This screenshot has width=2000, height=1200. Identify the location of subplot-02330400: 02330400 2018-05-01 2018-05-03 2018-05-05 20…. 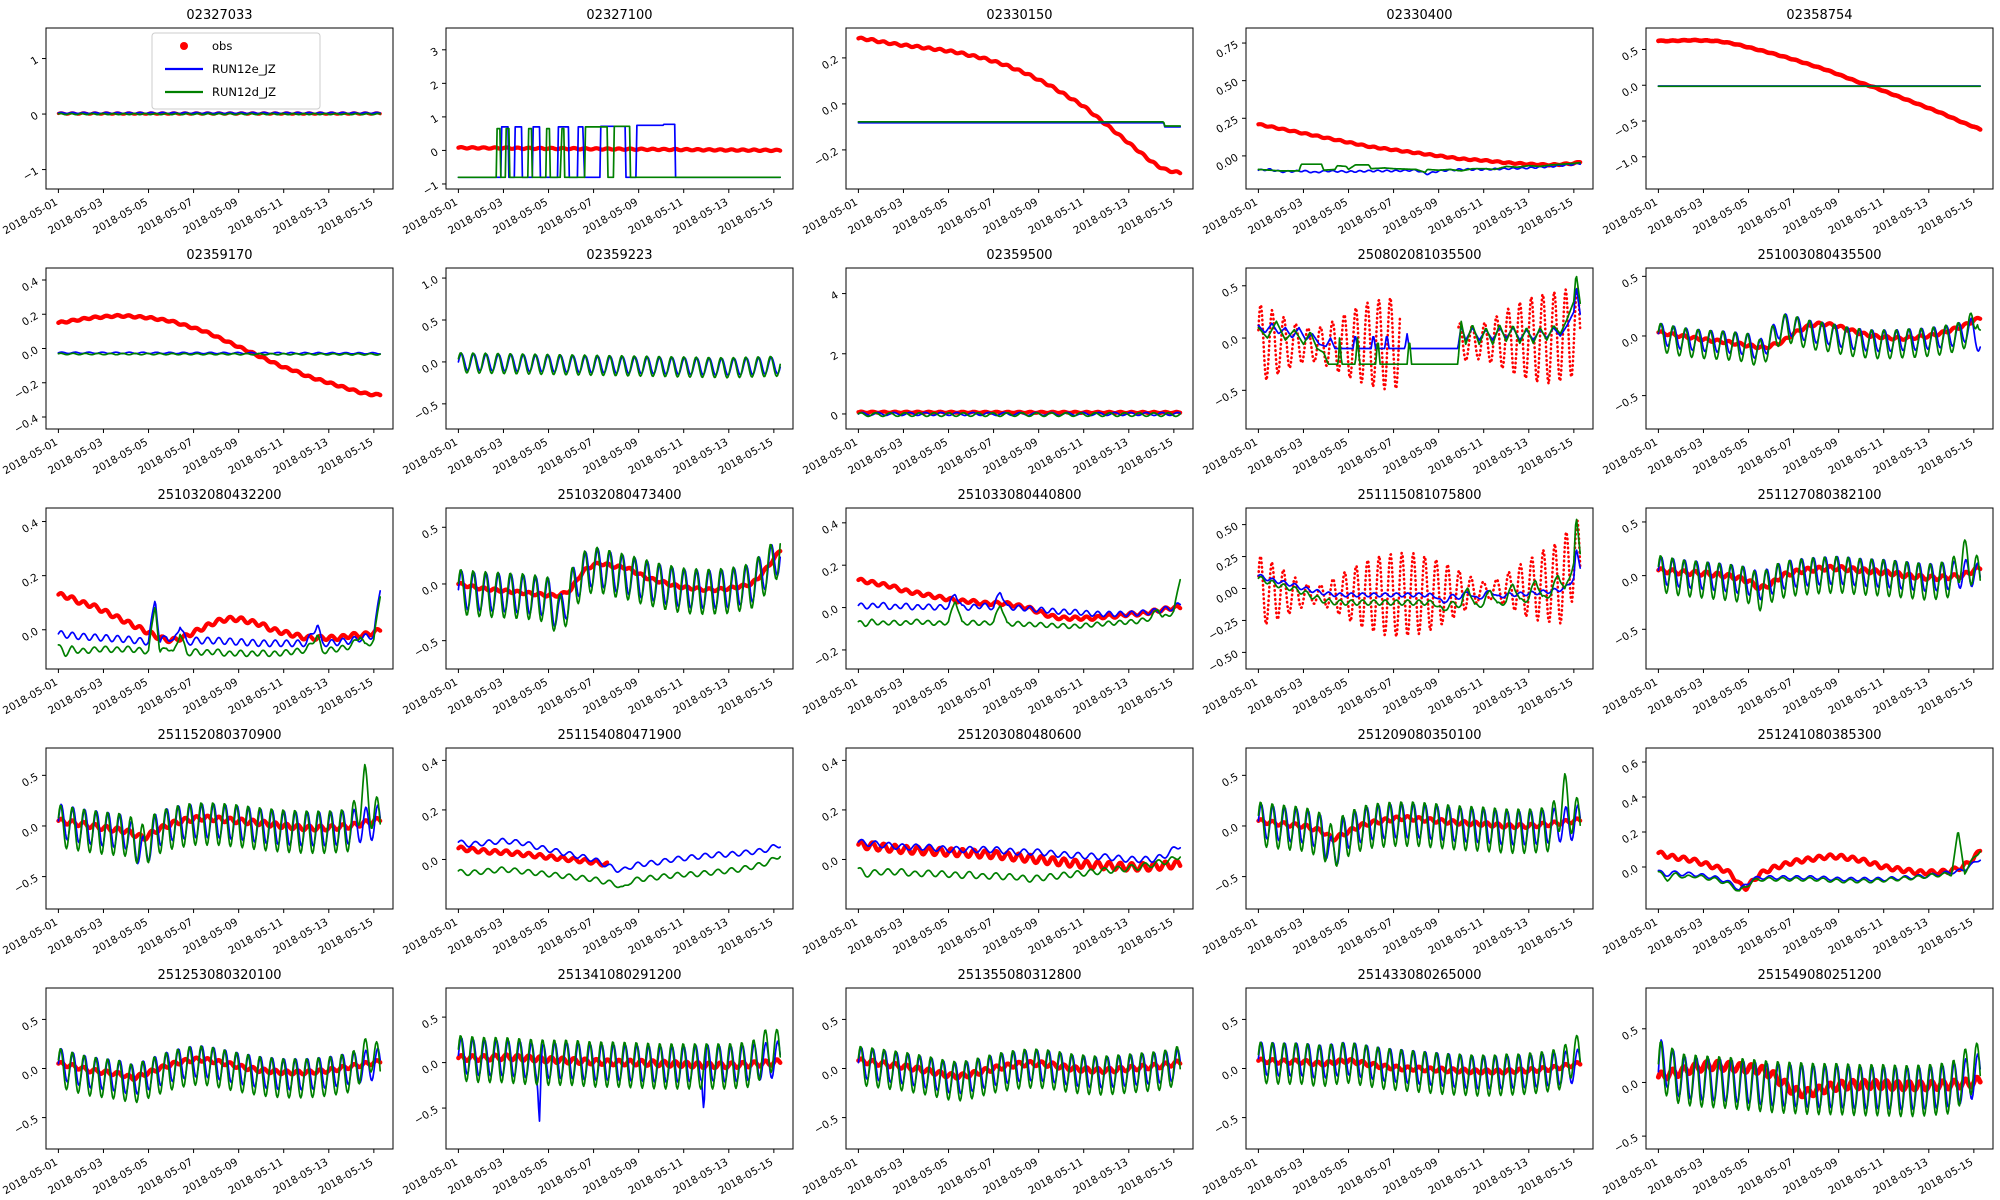
(1400, 120).